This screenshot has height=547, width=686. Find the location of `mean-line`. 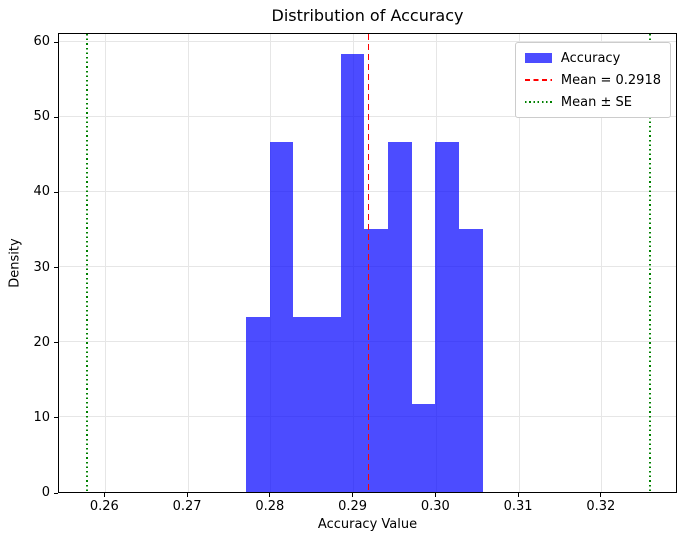

mean-line is located at coordinates (368, 263).